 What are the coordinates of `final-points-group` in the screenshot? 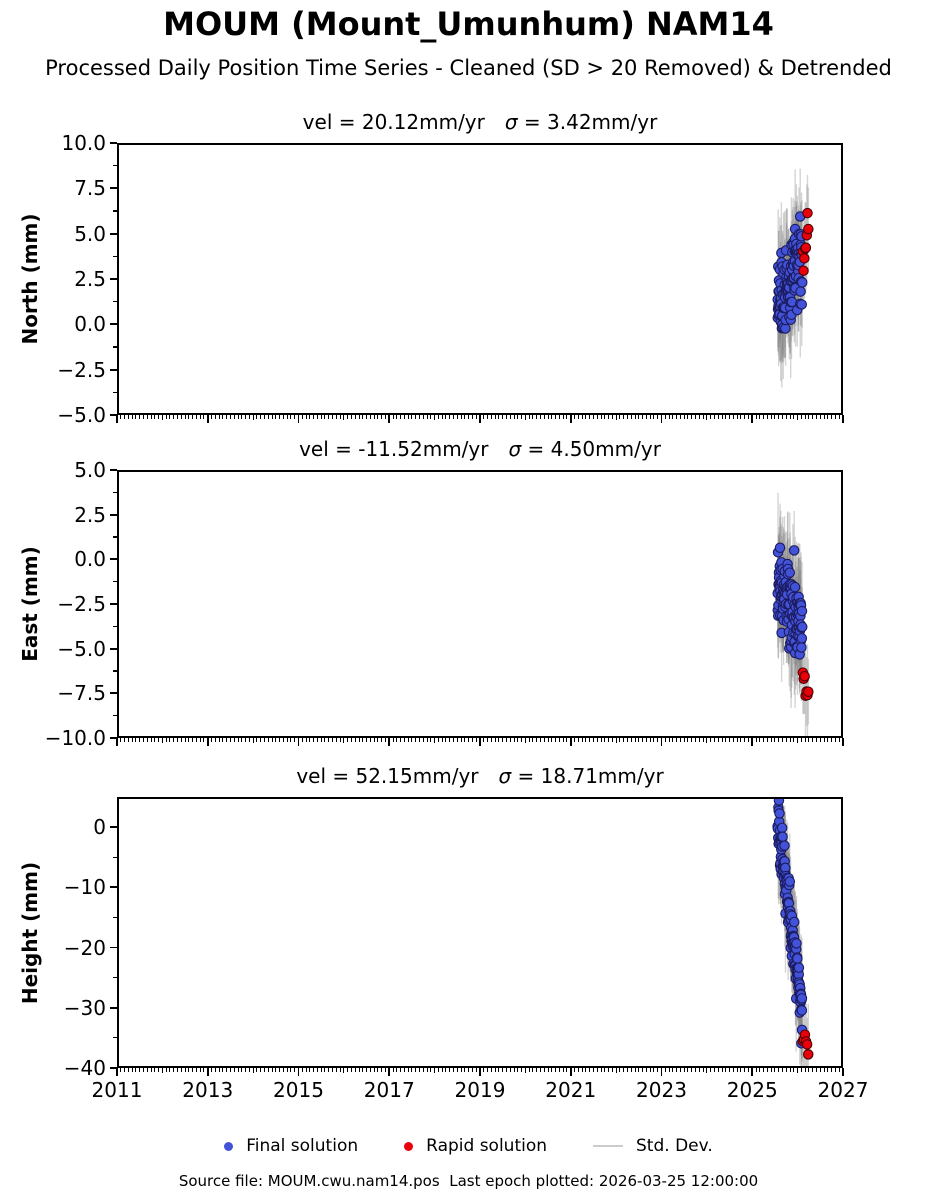 It's located at (790, 272).